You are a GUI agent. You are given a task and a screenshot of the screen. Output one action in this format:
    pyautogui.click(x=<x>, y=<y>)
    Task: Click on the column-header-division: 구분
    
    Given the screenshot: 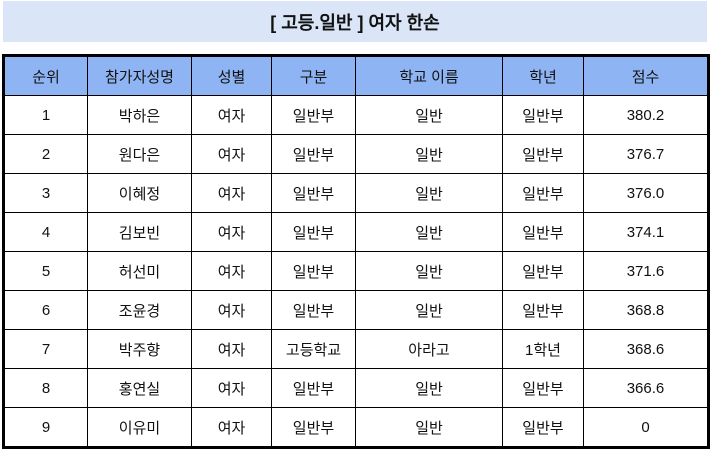 What is the action you would take?
    pyautogui.click(x=313, y=75)
    